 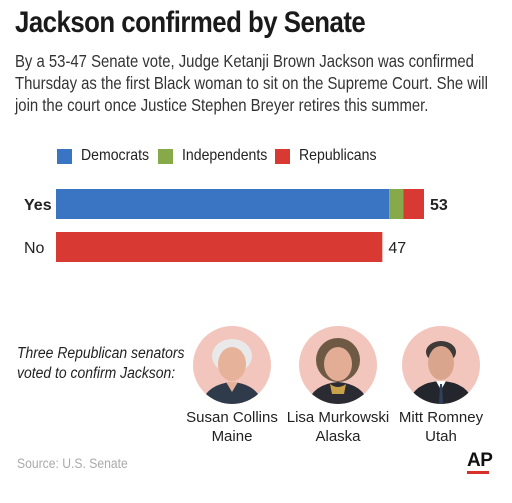 I want to click on senator-name: Mitt Romney, so click(x=441, y=417).